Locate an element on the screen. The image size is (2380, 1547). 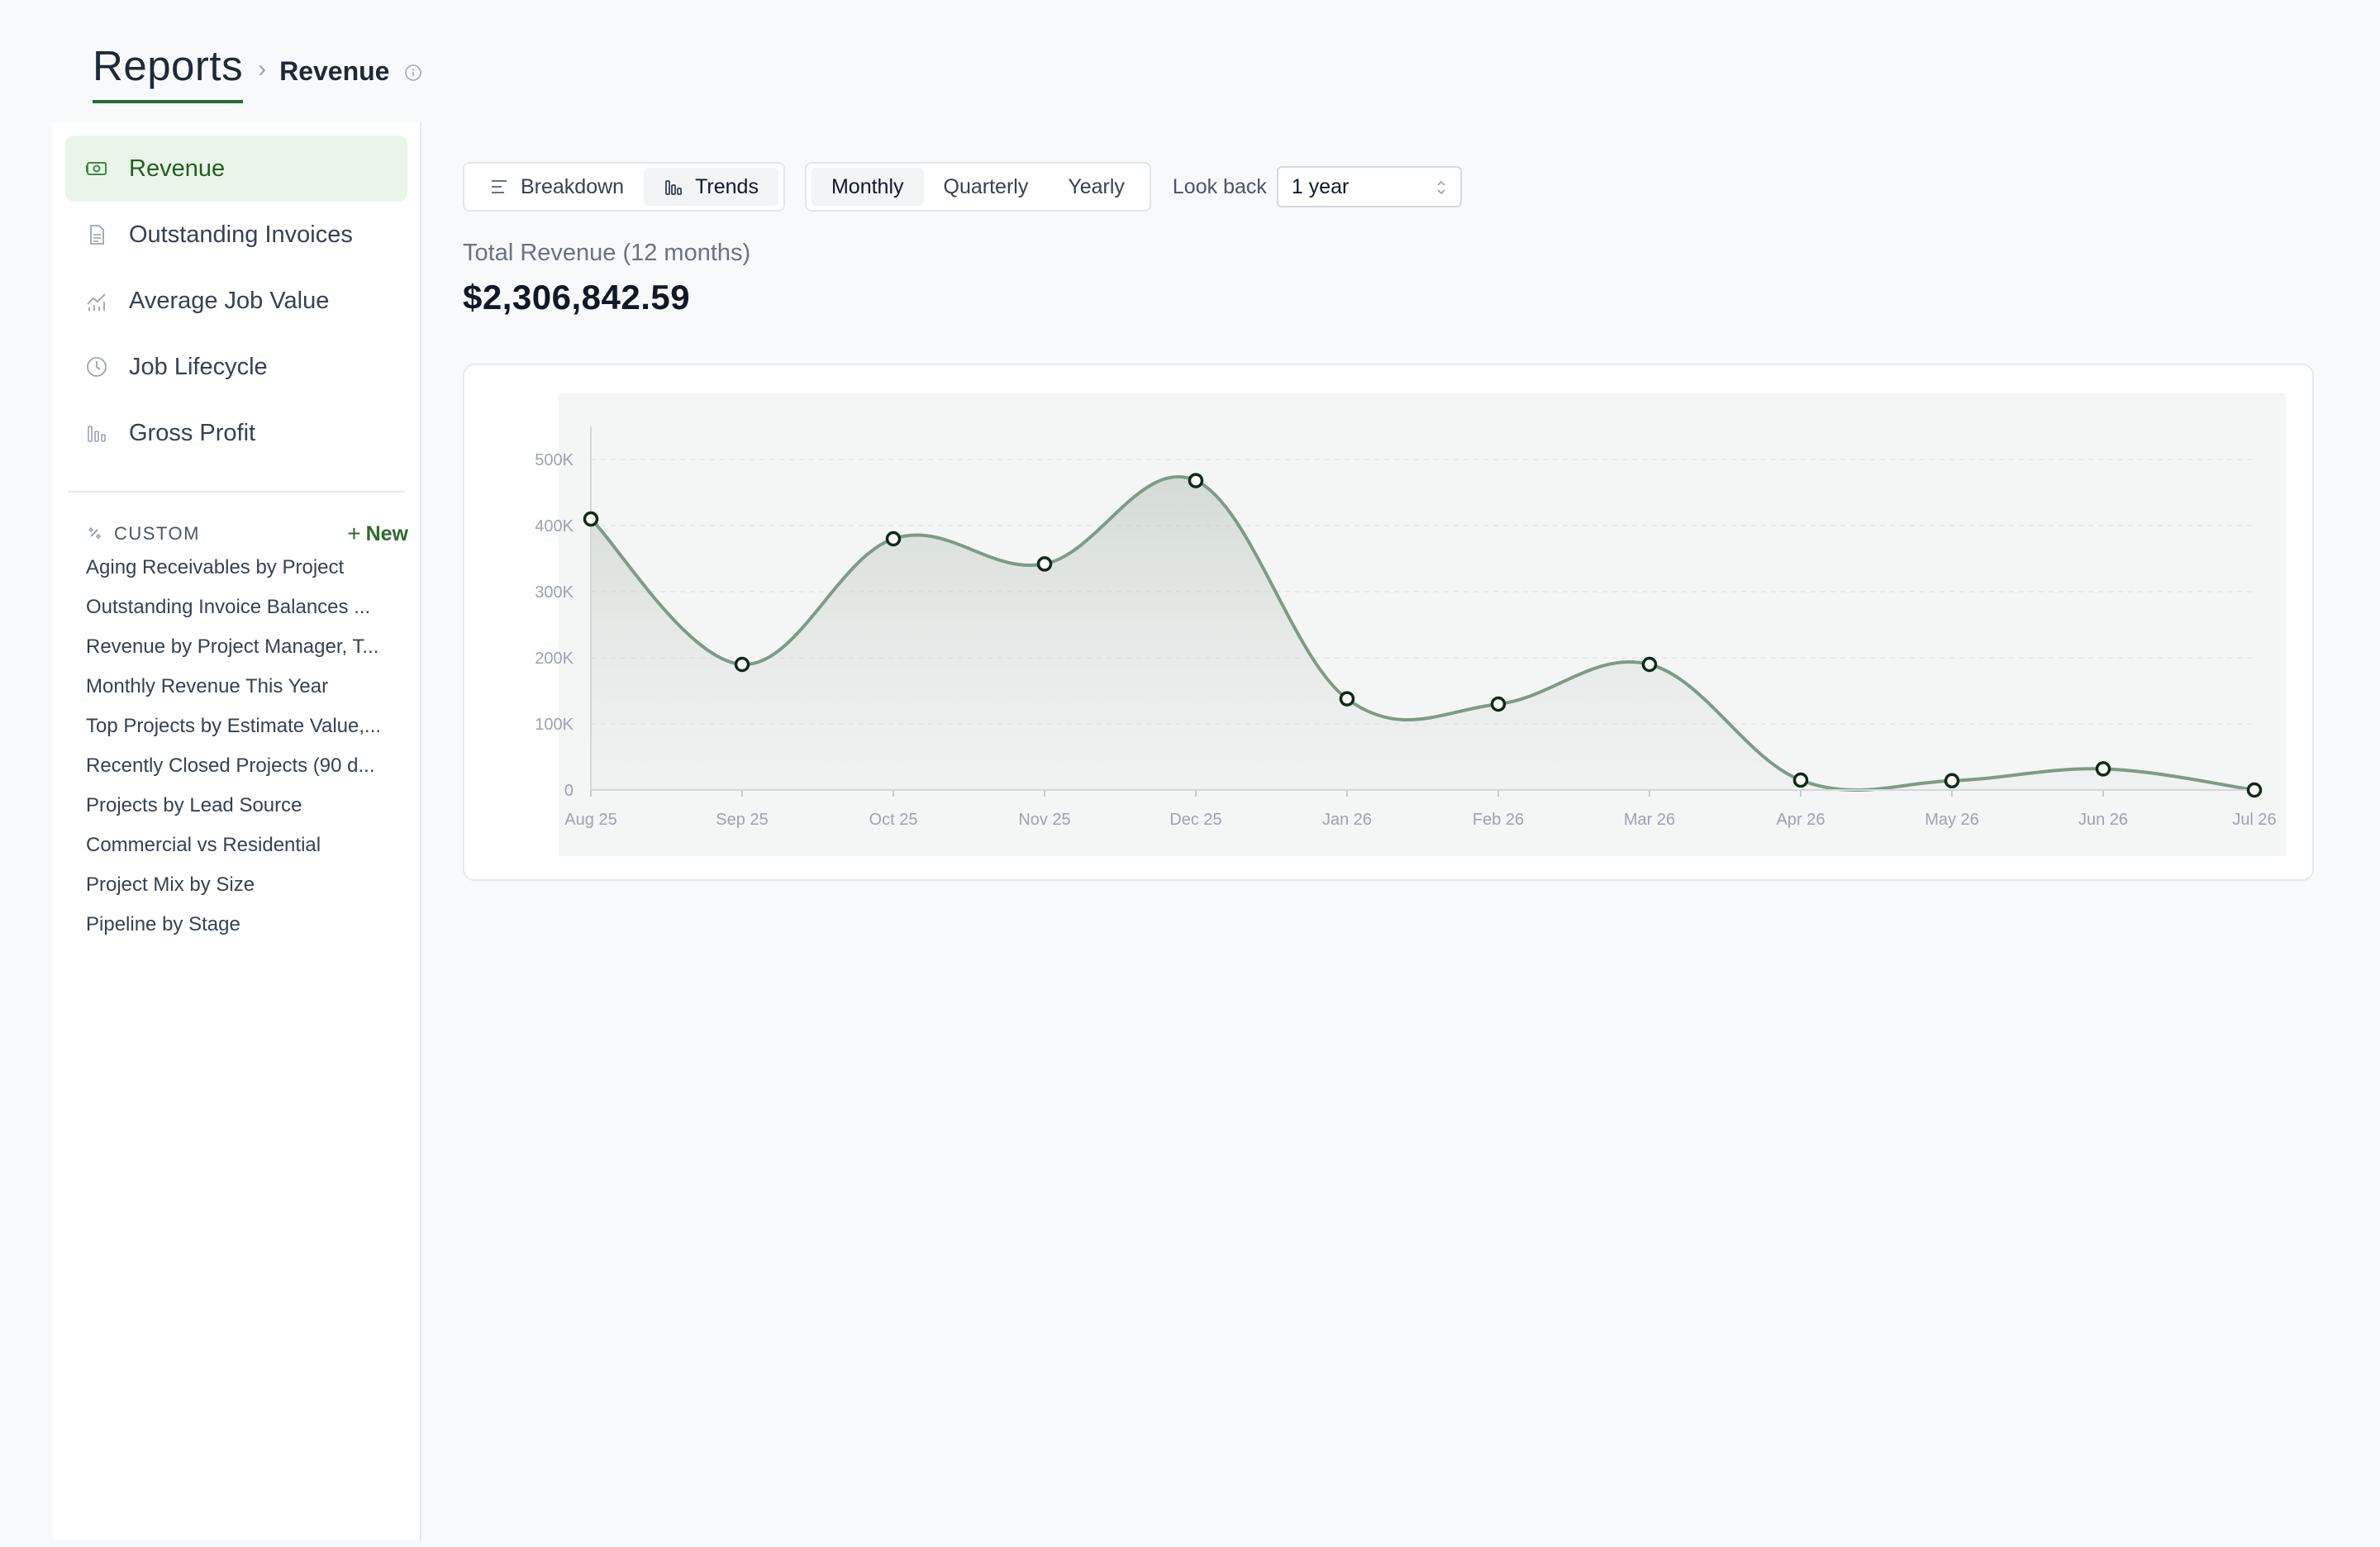
period-toggle: Monthly Quarterly Yearly is located at coordinates (977, 187).